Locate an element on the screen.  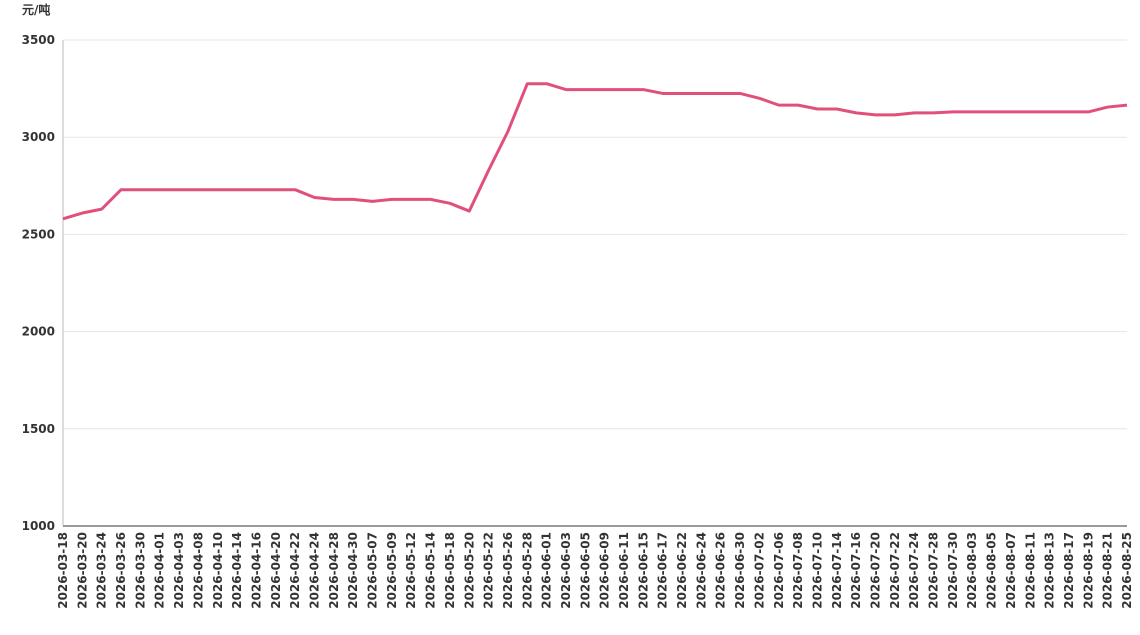
x-tick-label: 2026-05-26 is located at coordinates (508, 570).